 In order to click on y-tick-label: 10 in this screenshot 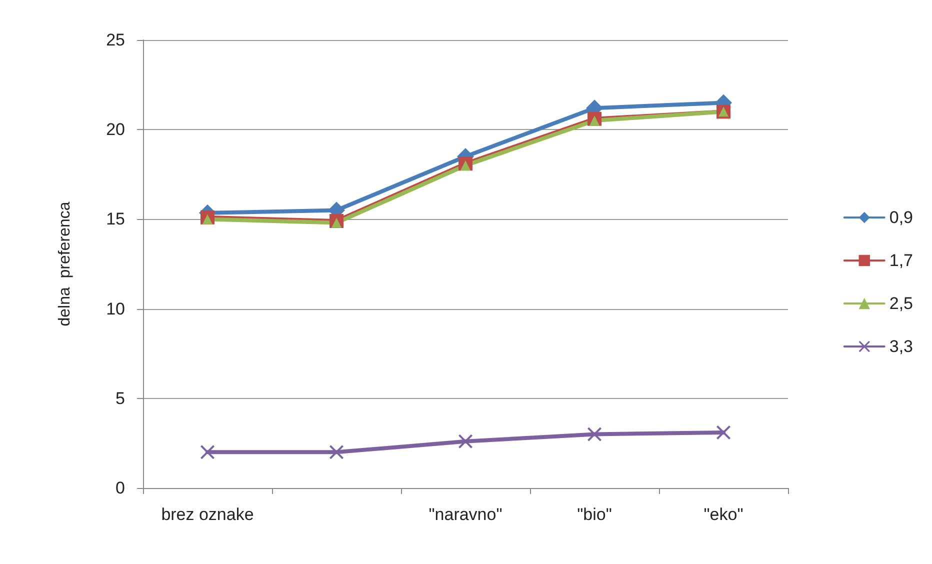, I will do `click(115, 308)`.